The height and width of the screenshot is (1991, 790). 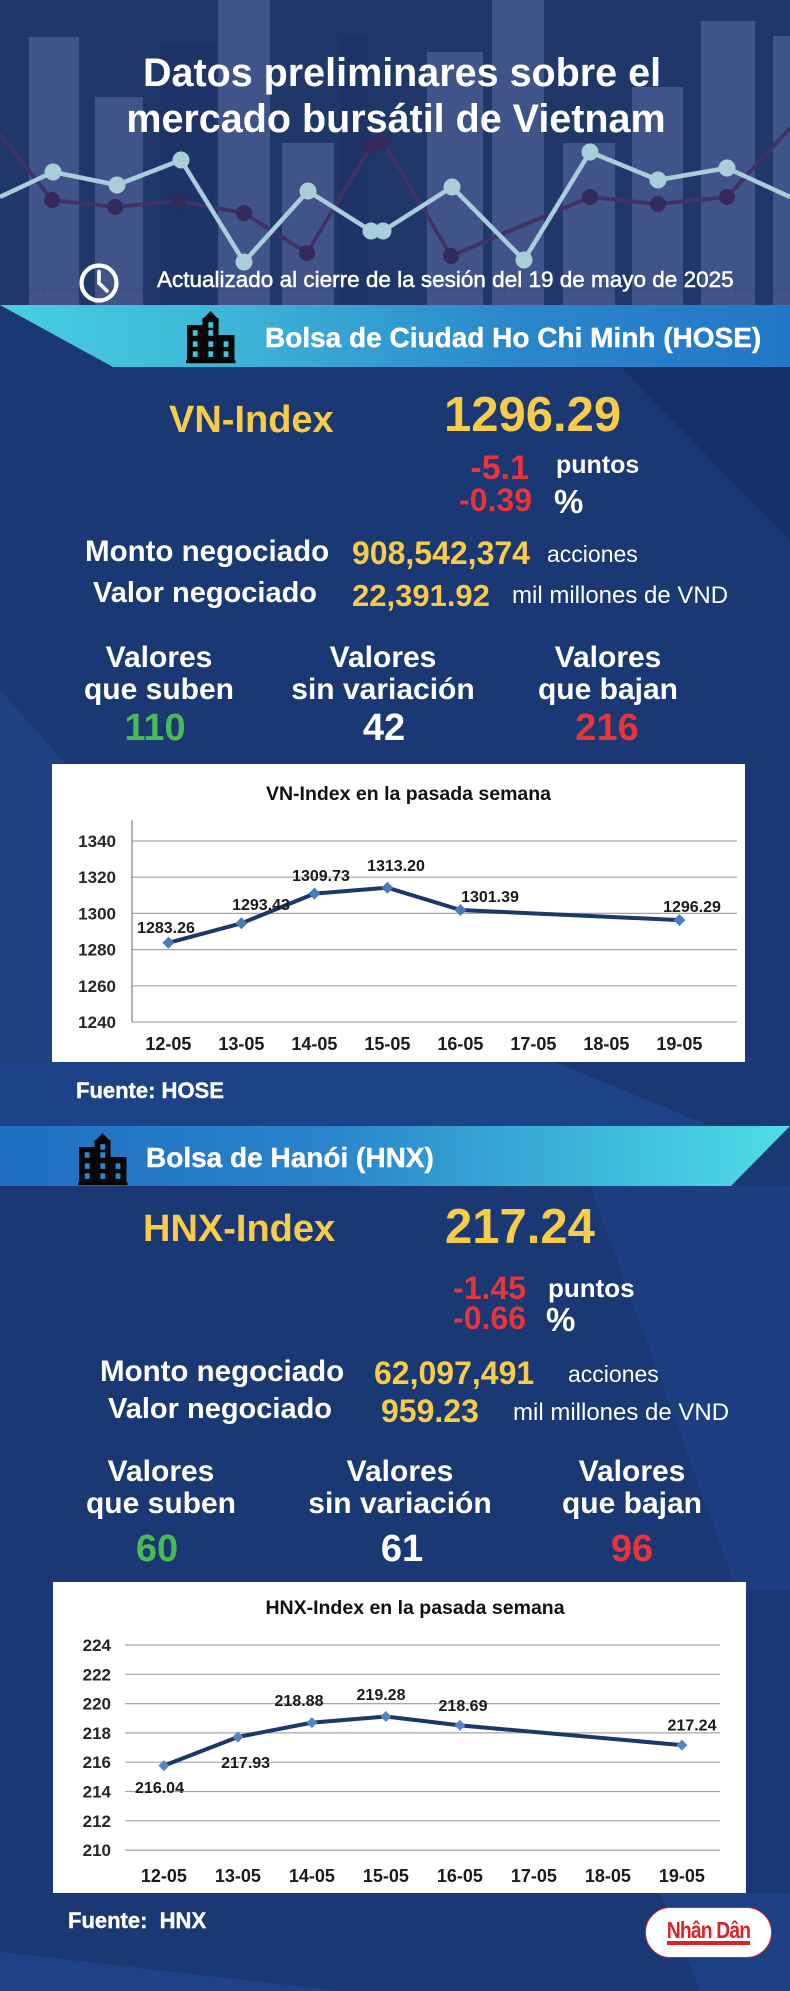 What do you see at coordinates (381, 1695) in the screenshot?
I see `svg-text: 219.28` at bounding box center [381, 1695].